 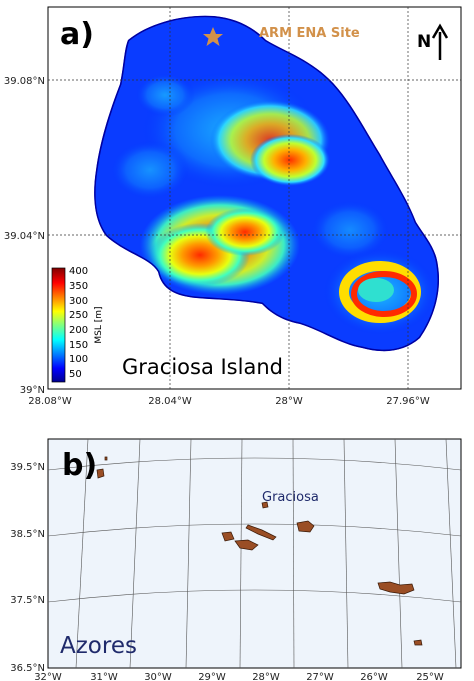 What do you see at coordinates (408, 401) in the screenshot?
I see `lon-tick-a-4: 27.96°W` at bounding box center [408, 401].